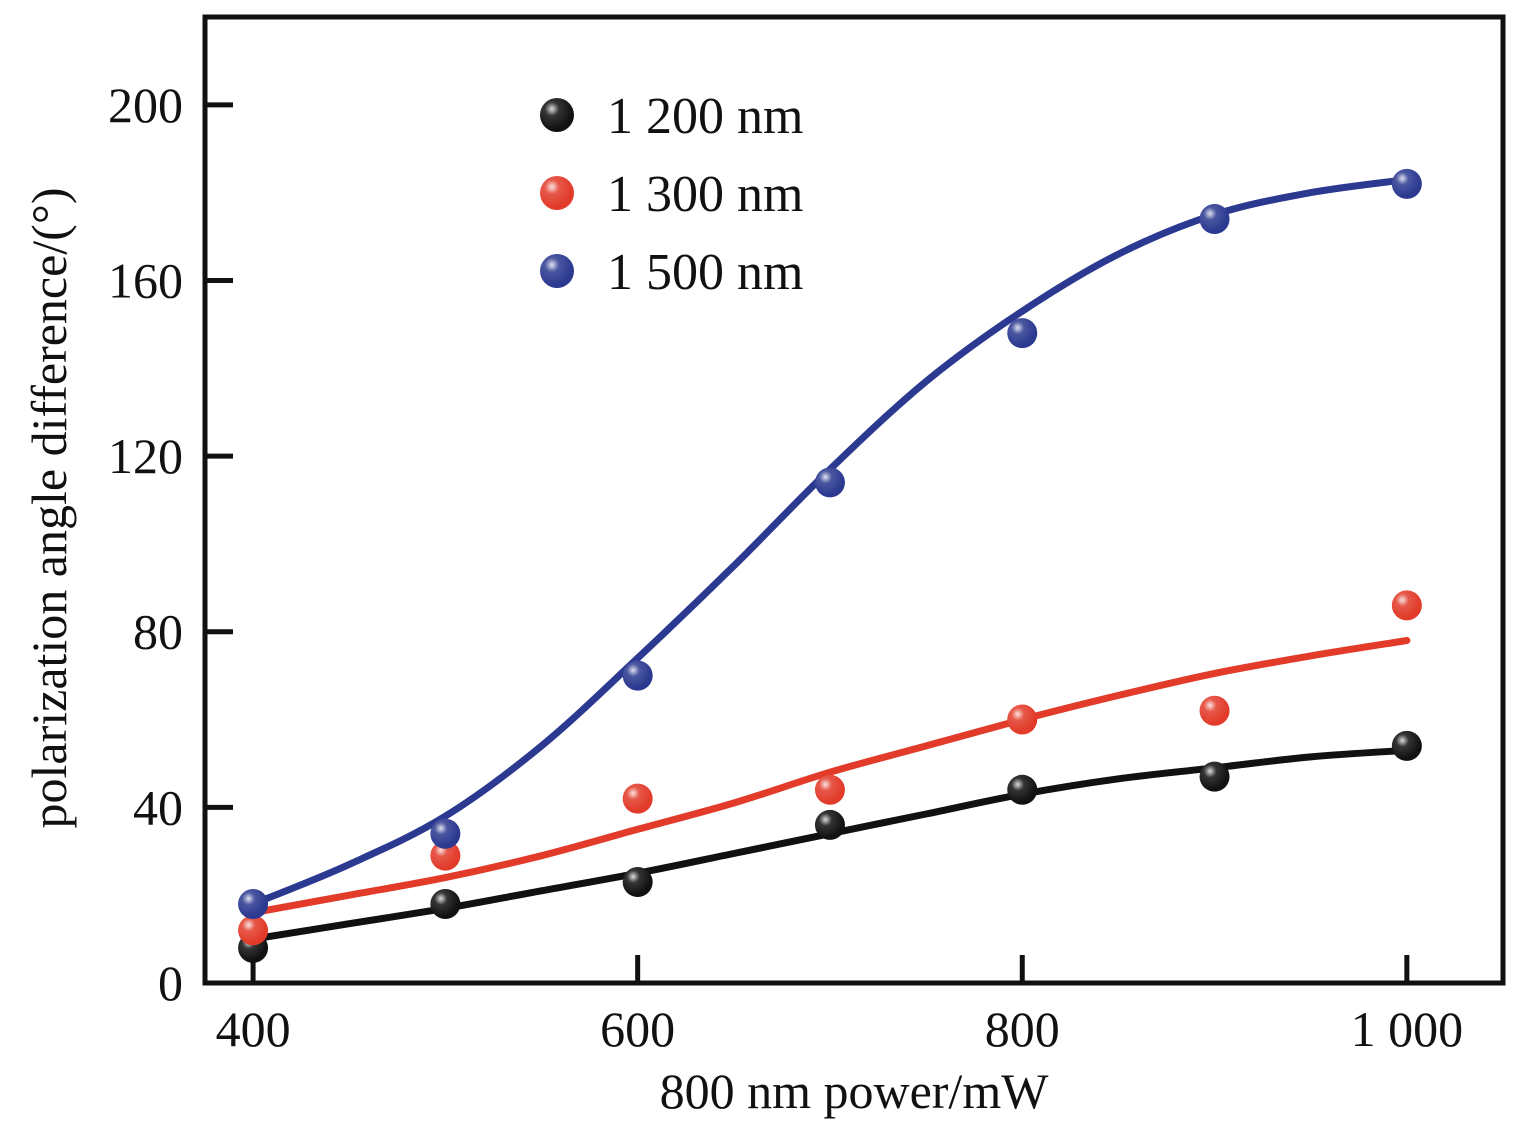 The image size is (1524, 1136). What do you see at coordinates (637, 1029) in the screenshot?
I see `x-tick-label: 600` at bounding box center [637, 1029].